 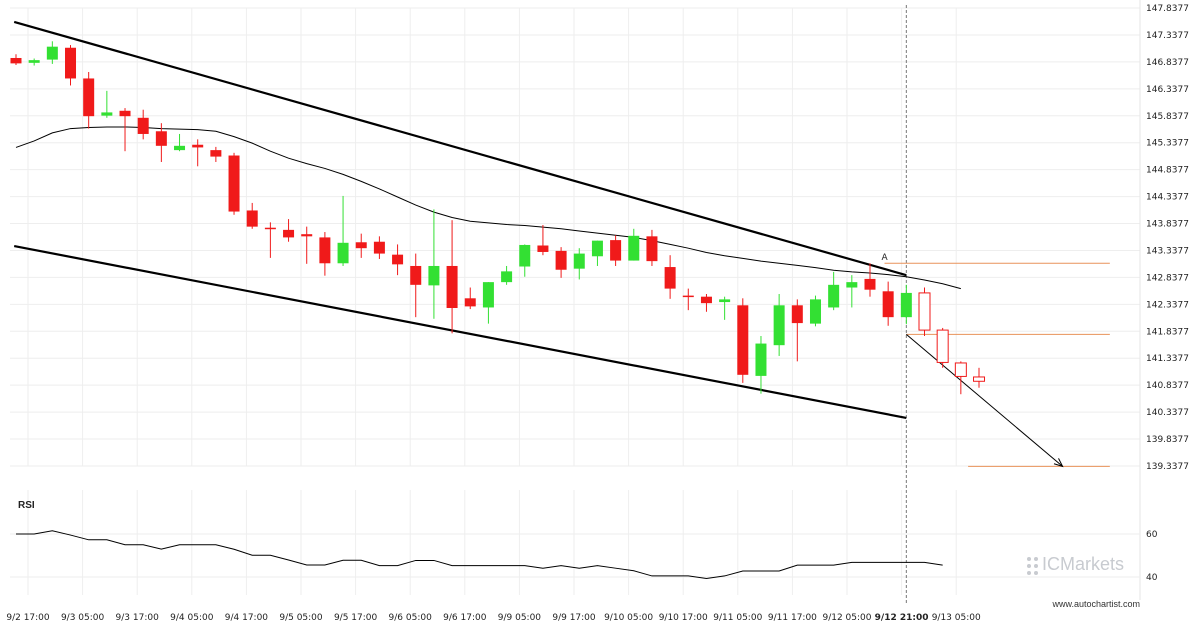 I want to click on forecast-arrowhead, so click(x=1058, y=463).